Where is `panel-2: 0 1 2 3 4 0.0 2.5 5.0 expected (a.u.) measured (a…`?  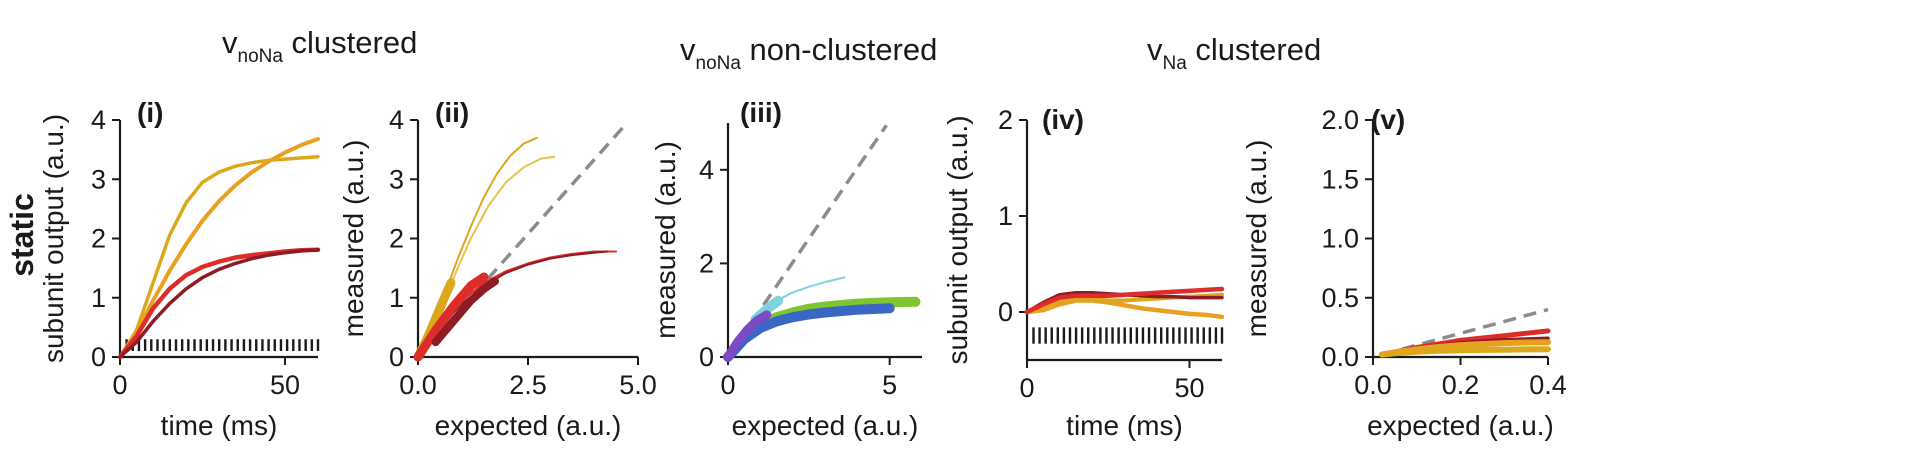
panel-2: 0 1 2 3 4 0.0 2.5 5.0 expected (a.u.) measured (a… is located at coordinates (497, 269).